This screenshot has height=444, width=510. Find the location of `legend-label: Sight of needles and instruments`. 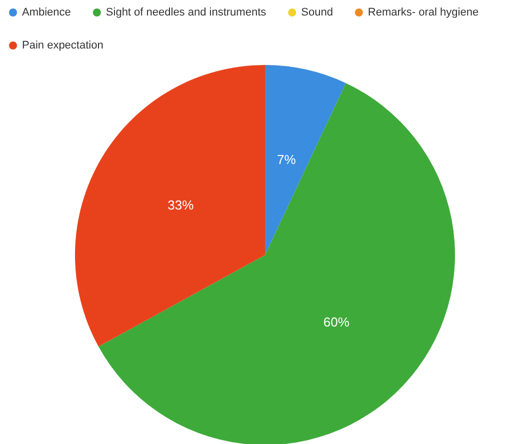

legend-label: Sight of needles and instruments is located at coordinates (186, 12).